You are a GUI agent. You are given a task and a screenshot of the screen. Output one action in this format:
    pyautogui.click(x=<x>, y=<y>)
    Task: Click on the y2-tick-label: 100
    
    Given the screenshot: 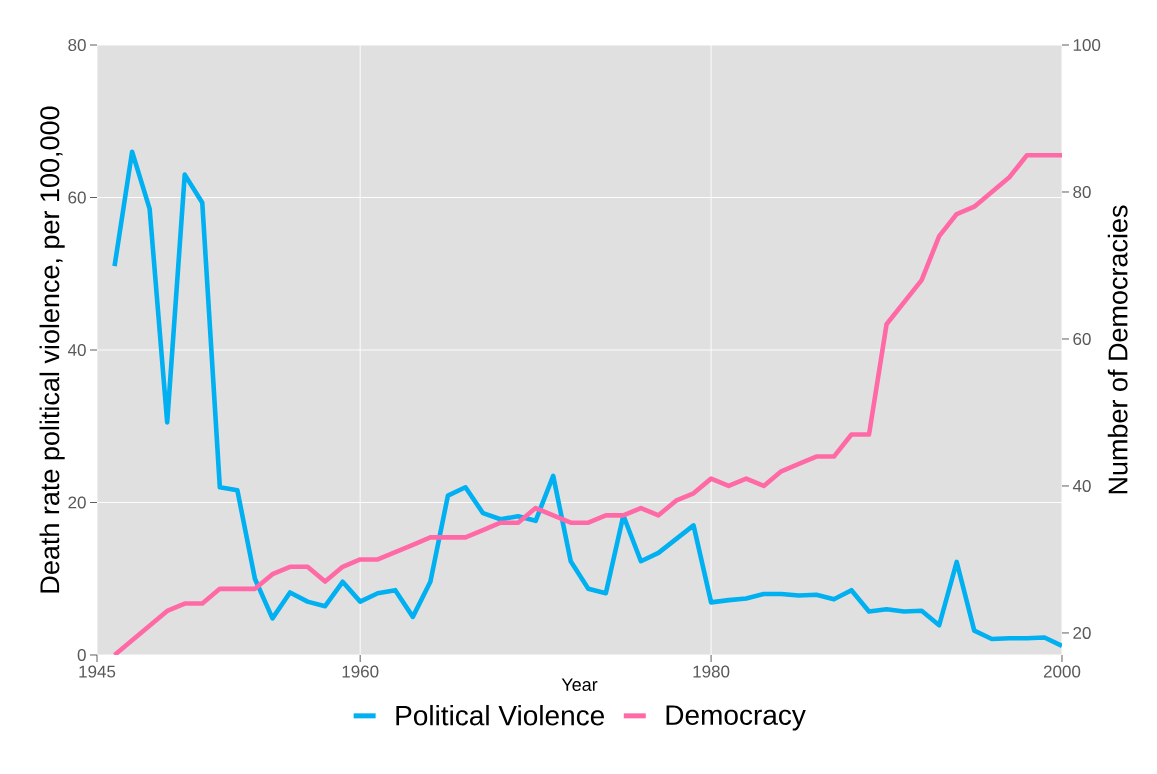 What is the action you would take?
    pyautogui.click(x=1087, y=45)
    